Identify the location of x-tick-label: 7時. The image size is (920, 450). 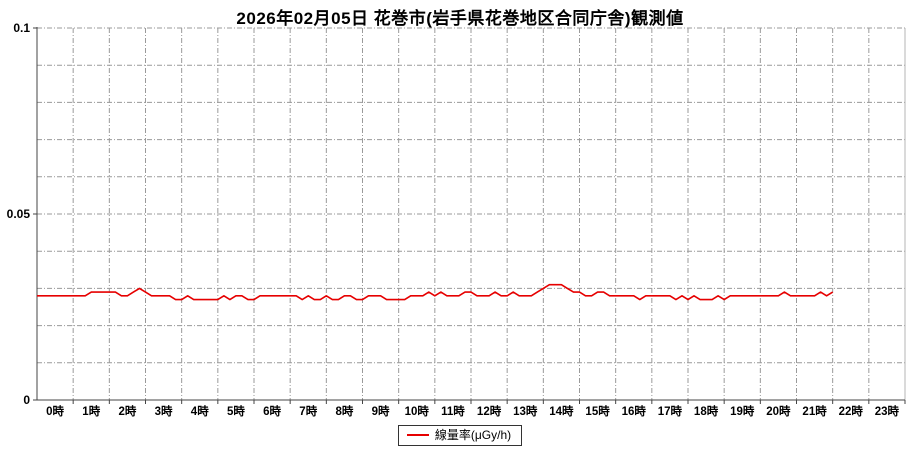
(308, 411).